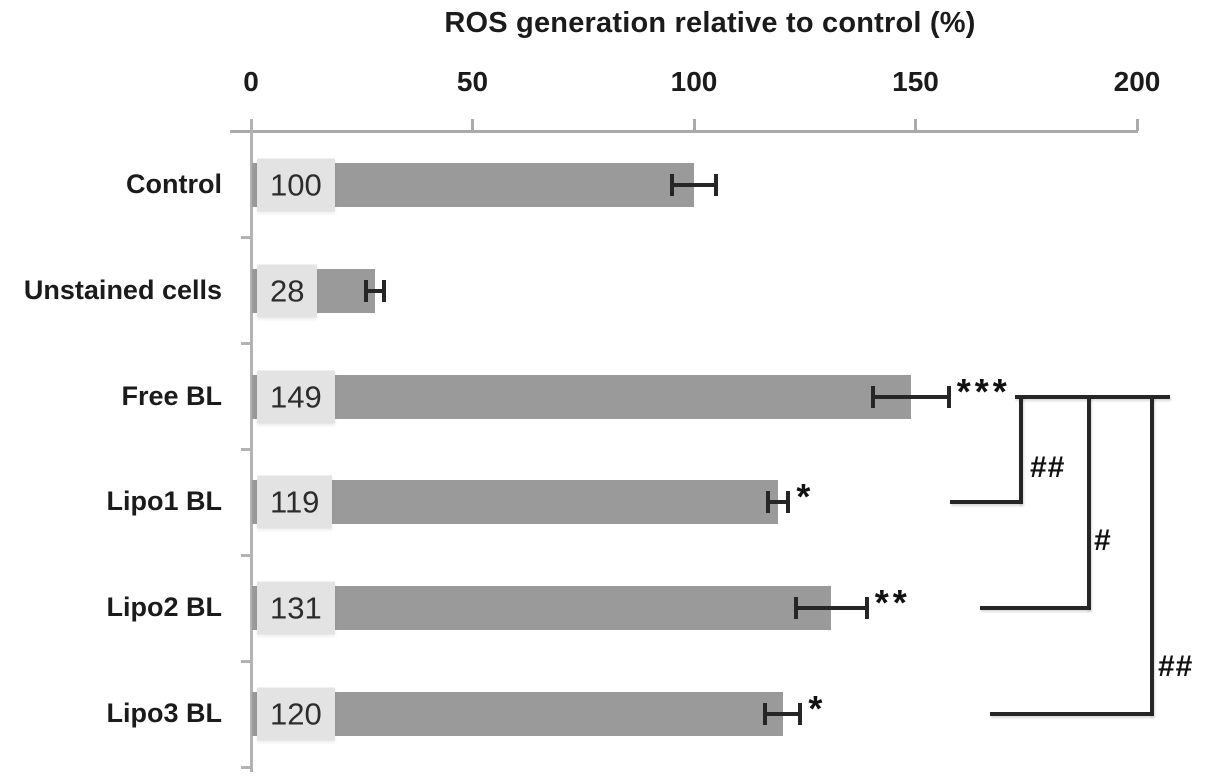 This screenshot has height=782, width=1205. I want to click on error-bar-lipo1-bl, so click(778, 502).